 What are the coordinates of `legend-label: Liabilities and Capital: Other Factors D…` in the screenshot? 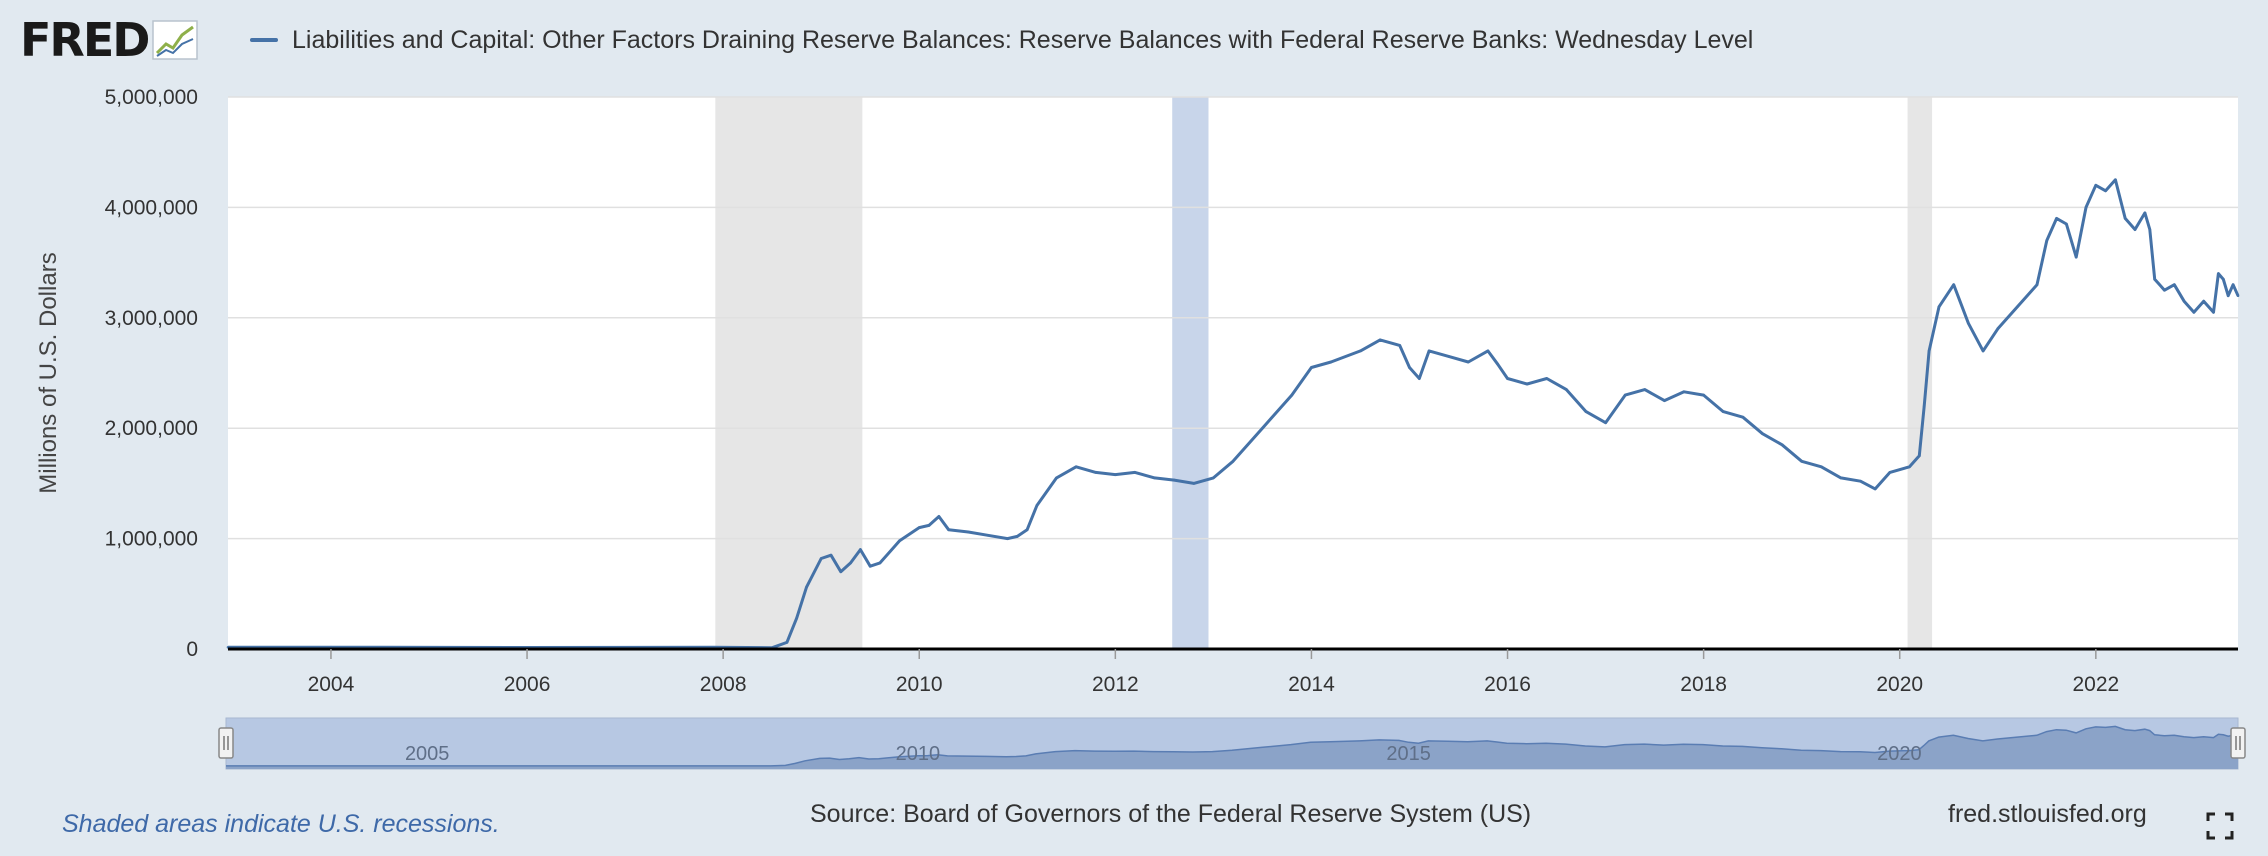 It's located at (1023, 39).